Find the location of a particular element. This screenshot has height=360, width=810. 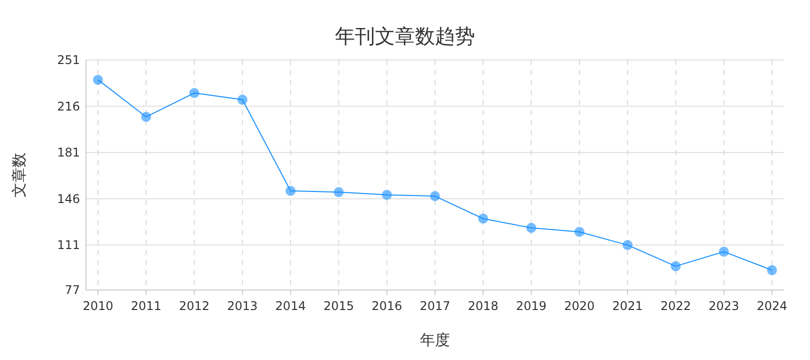

x-tick-label: 2016 is located at coordinates (387, 306).